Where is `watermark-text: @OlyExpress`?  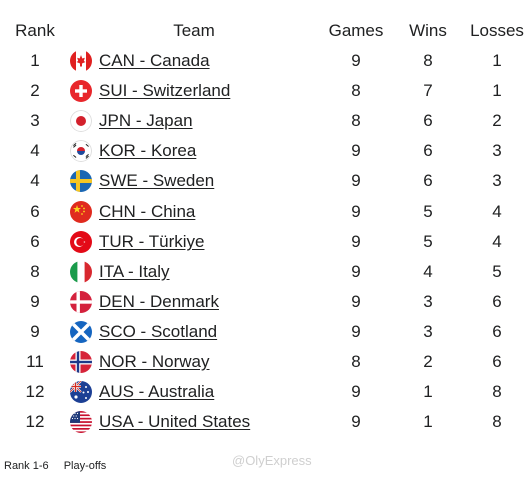
watermark-text: @OlyExpress is located at coordinates (272, 460).